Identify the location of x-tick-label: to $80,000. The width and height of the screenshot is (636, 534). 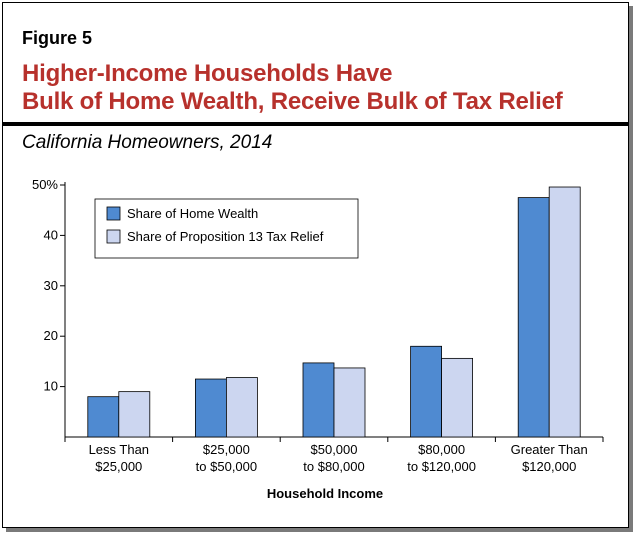
(333, 466).